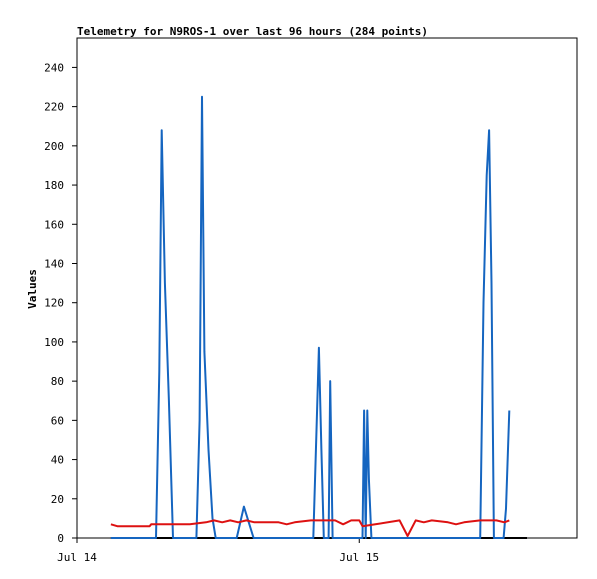  I want to click on y-tick-label: 160, so click(54, 224).